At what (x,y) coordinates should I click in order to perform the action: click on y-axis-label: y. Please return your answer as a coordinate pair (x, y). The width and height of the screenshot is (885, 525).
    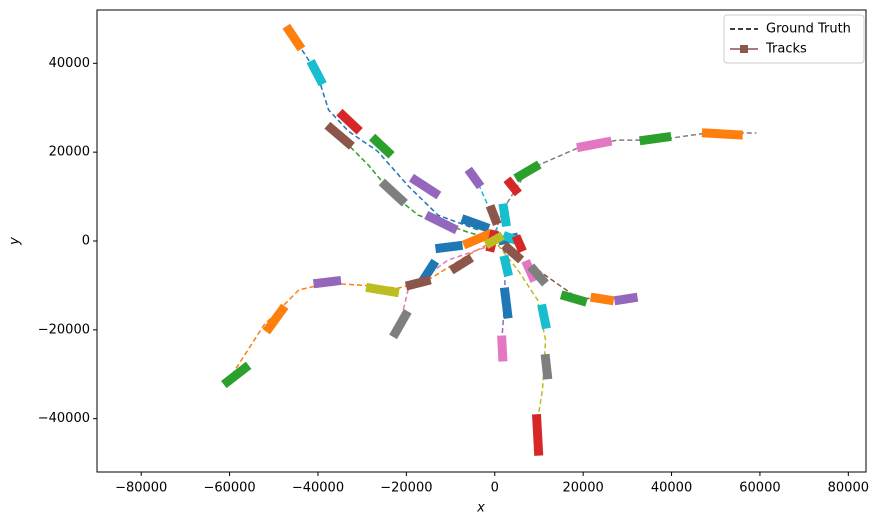
    Looking at the image, I should click on (15, 241).